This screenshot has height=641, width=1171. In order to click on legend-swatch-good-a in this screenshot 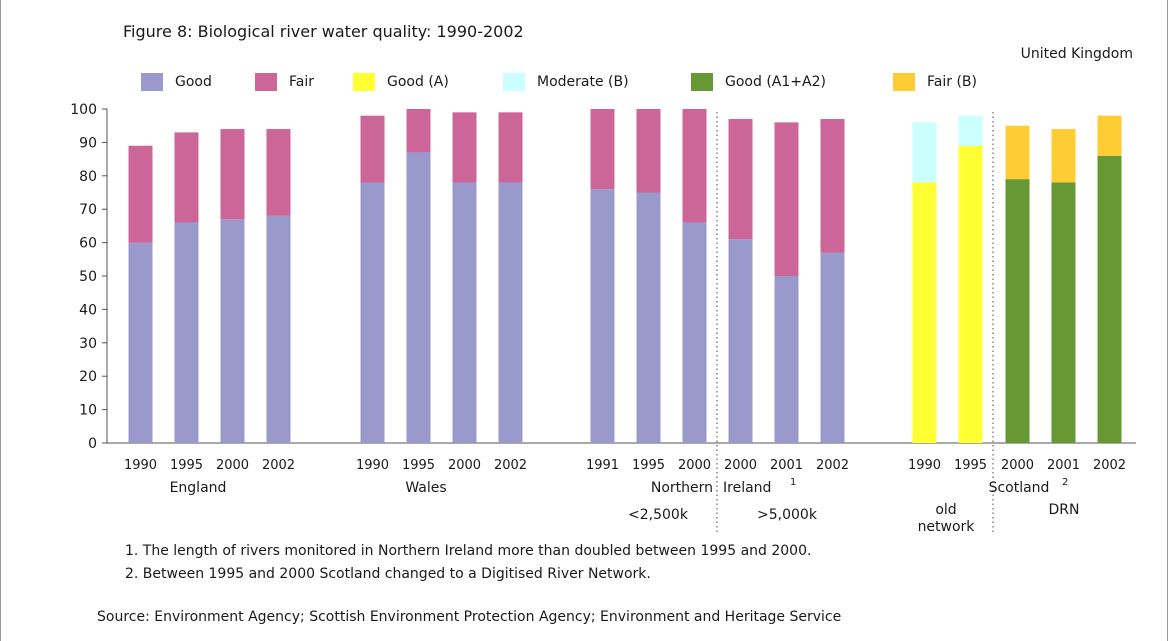, I will do `click(364, 82)`.